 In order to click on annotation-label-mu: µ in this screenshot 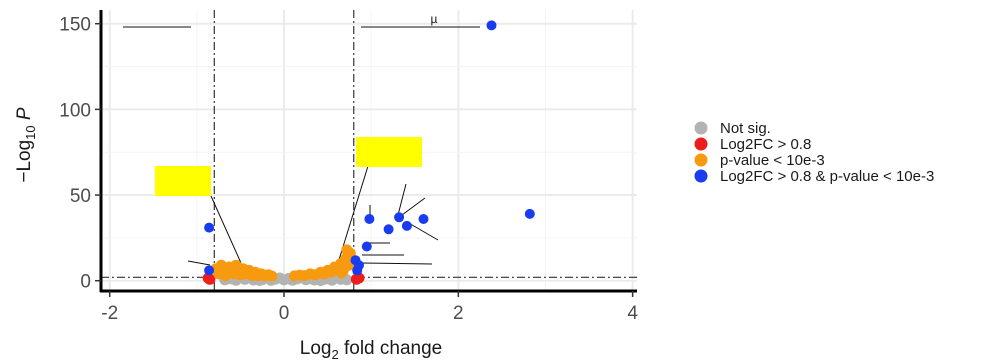, I will do `click(434, 19)`.